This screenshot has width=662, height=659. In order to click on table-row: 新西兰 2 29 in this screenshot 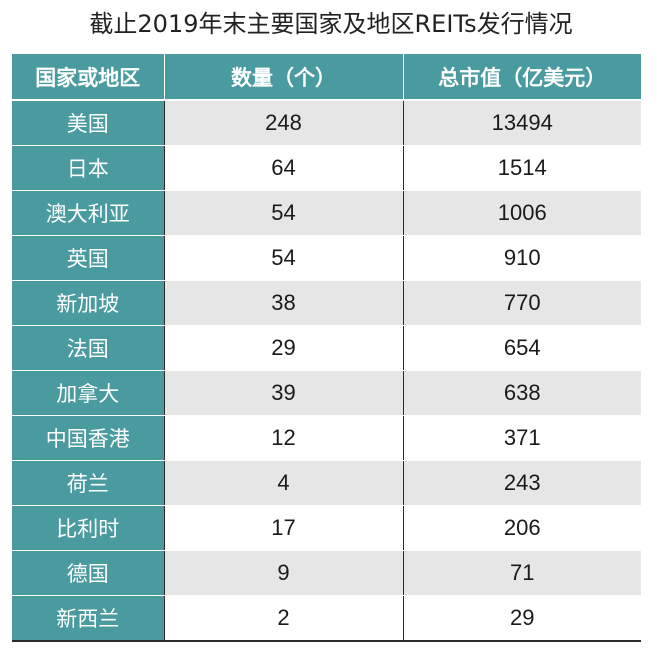, I will do `click(326, 618)`.